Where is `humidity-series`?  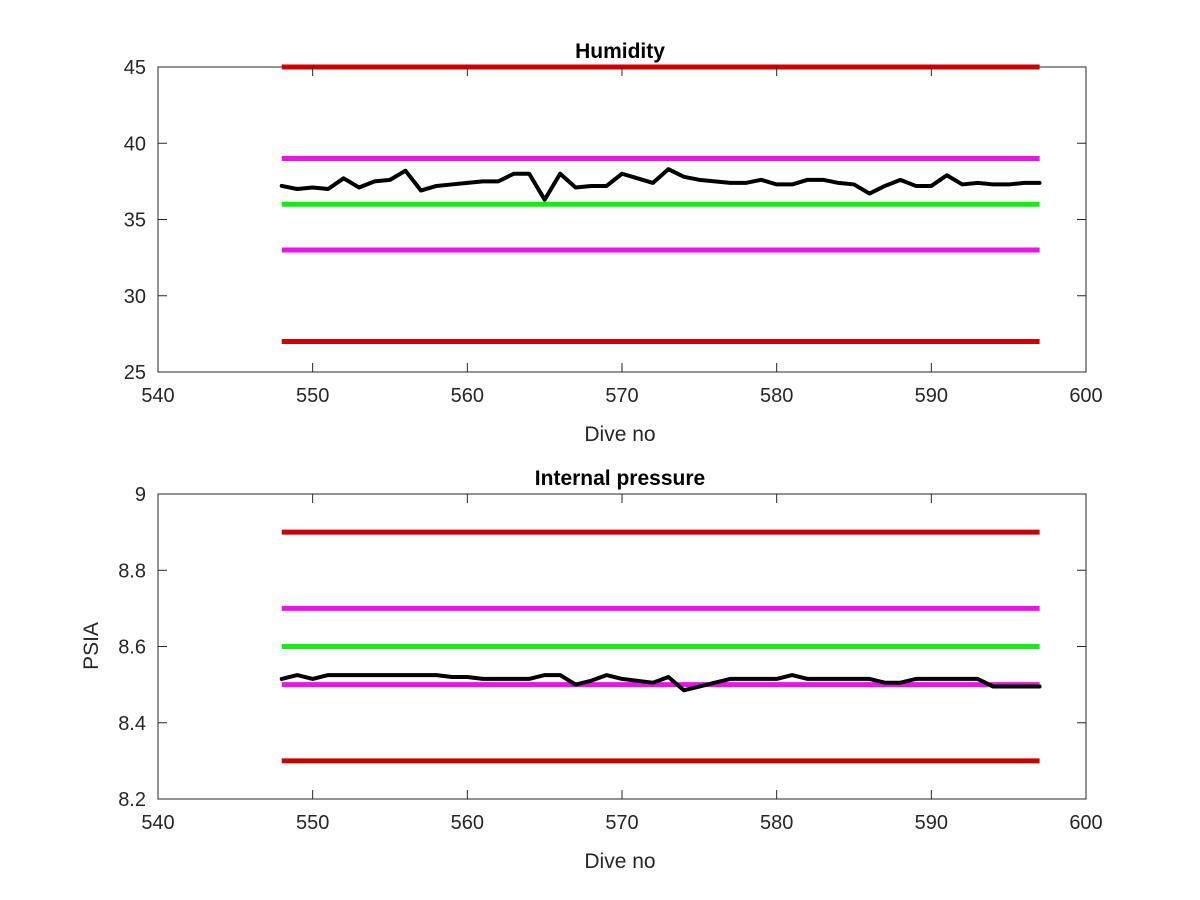
humidity-series is located at coordinates (660, 184).